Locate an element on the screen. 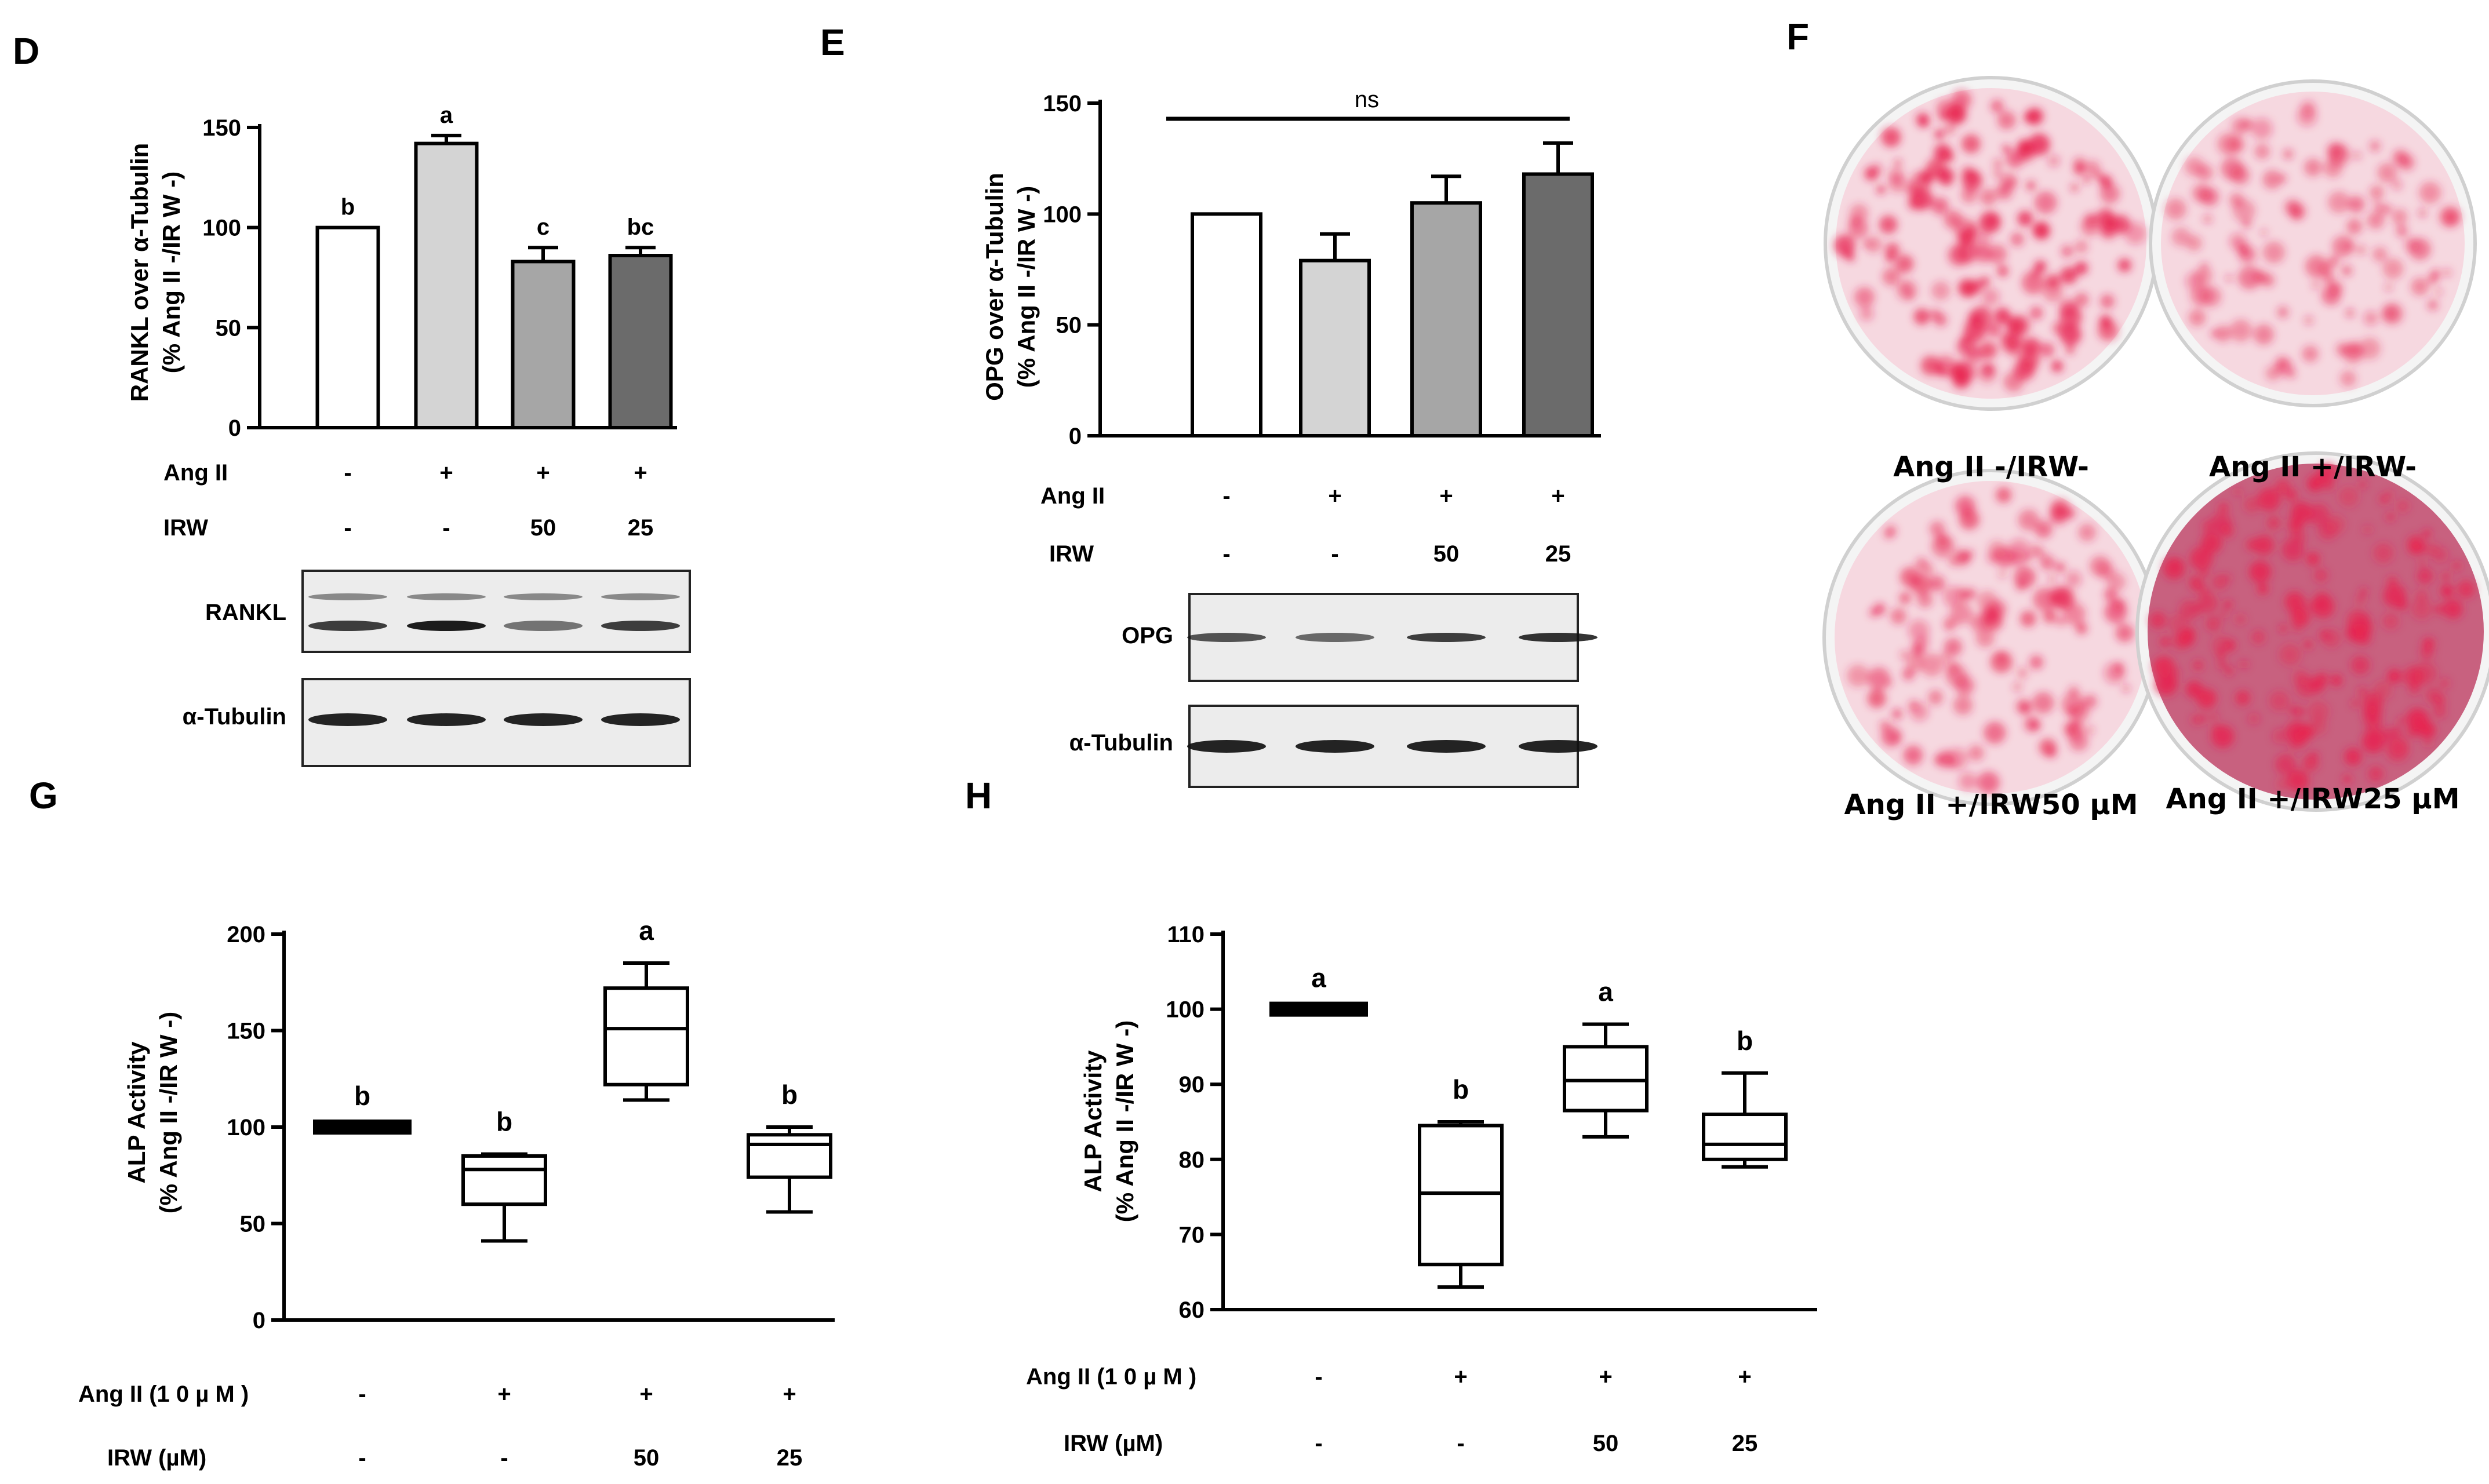 This screenshot has height=1484, width=2489. H-row-0-value-3: + is located at coordinates (1744, 1377).